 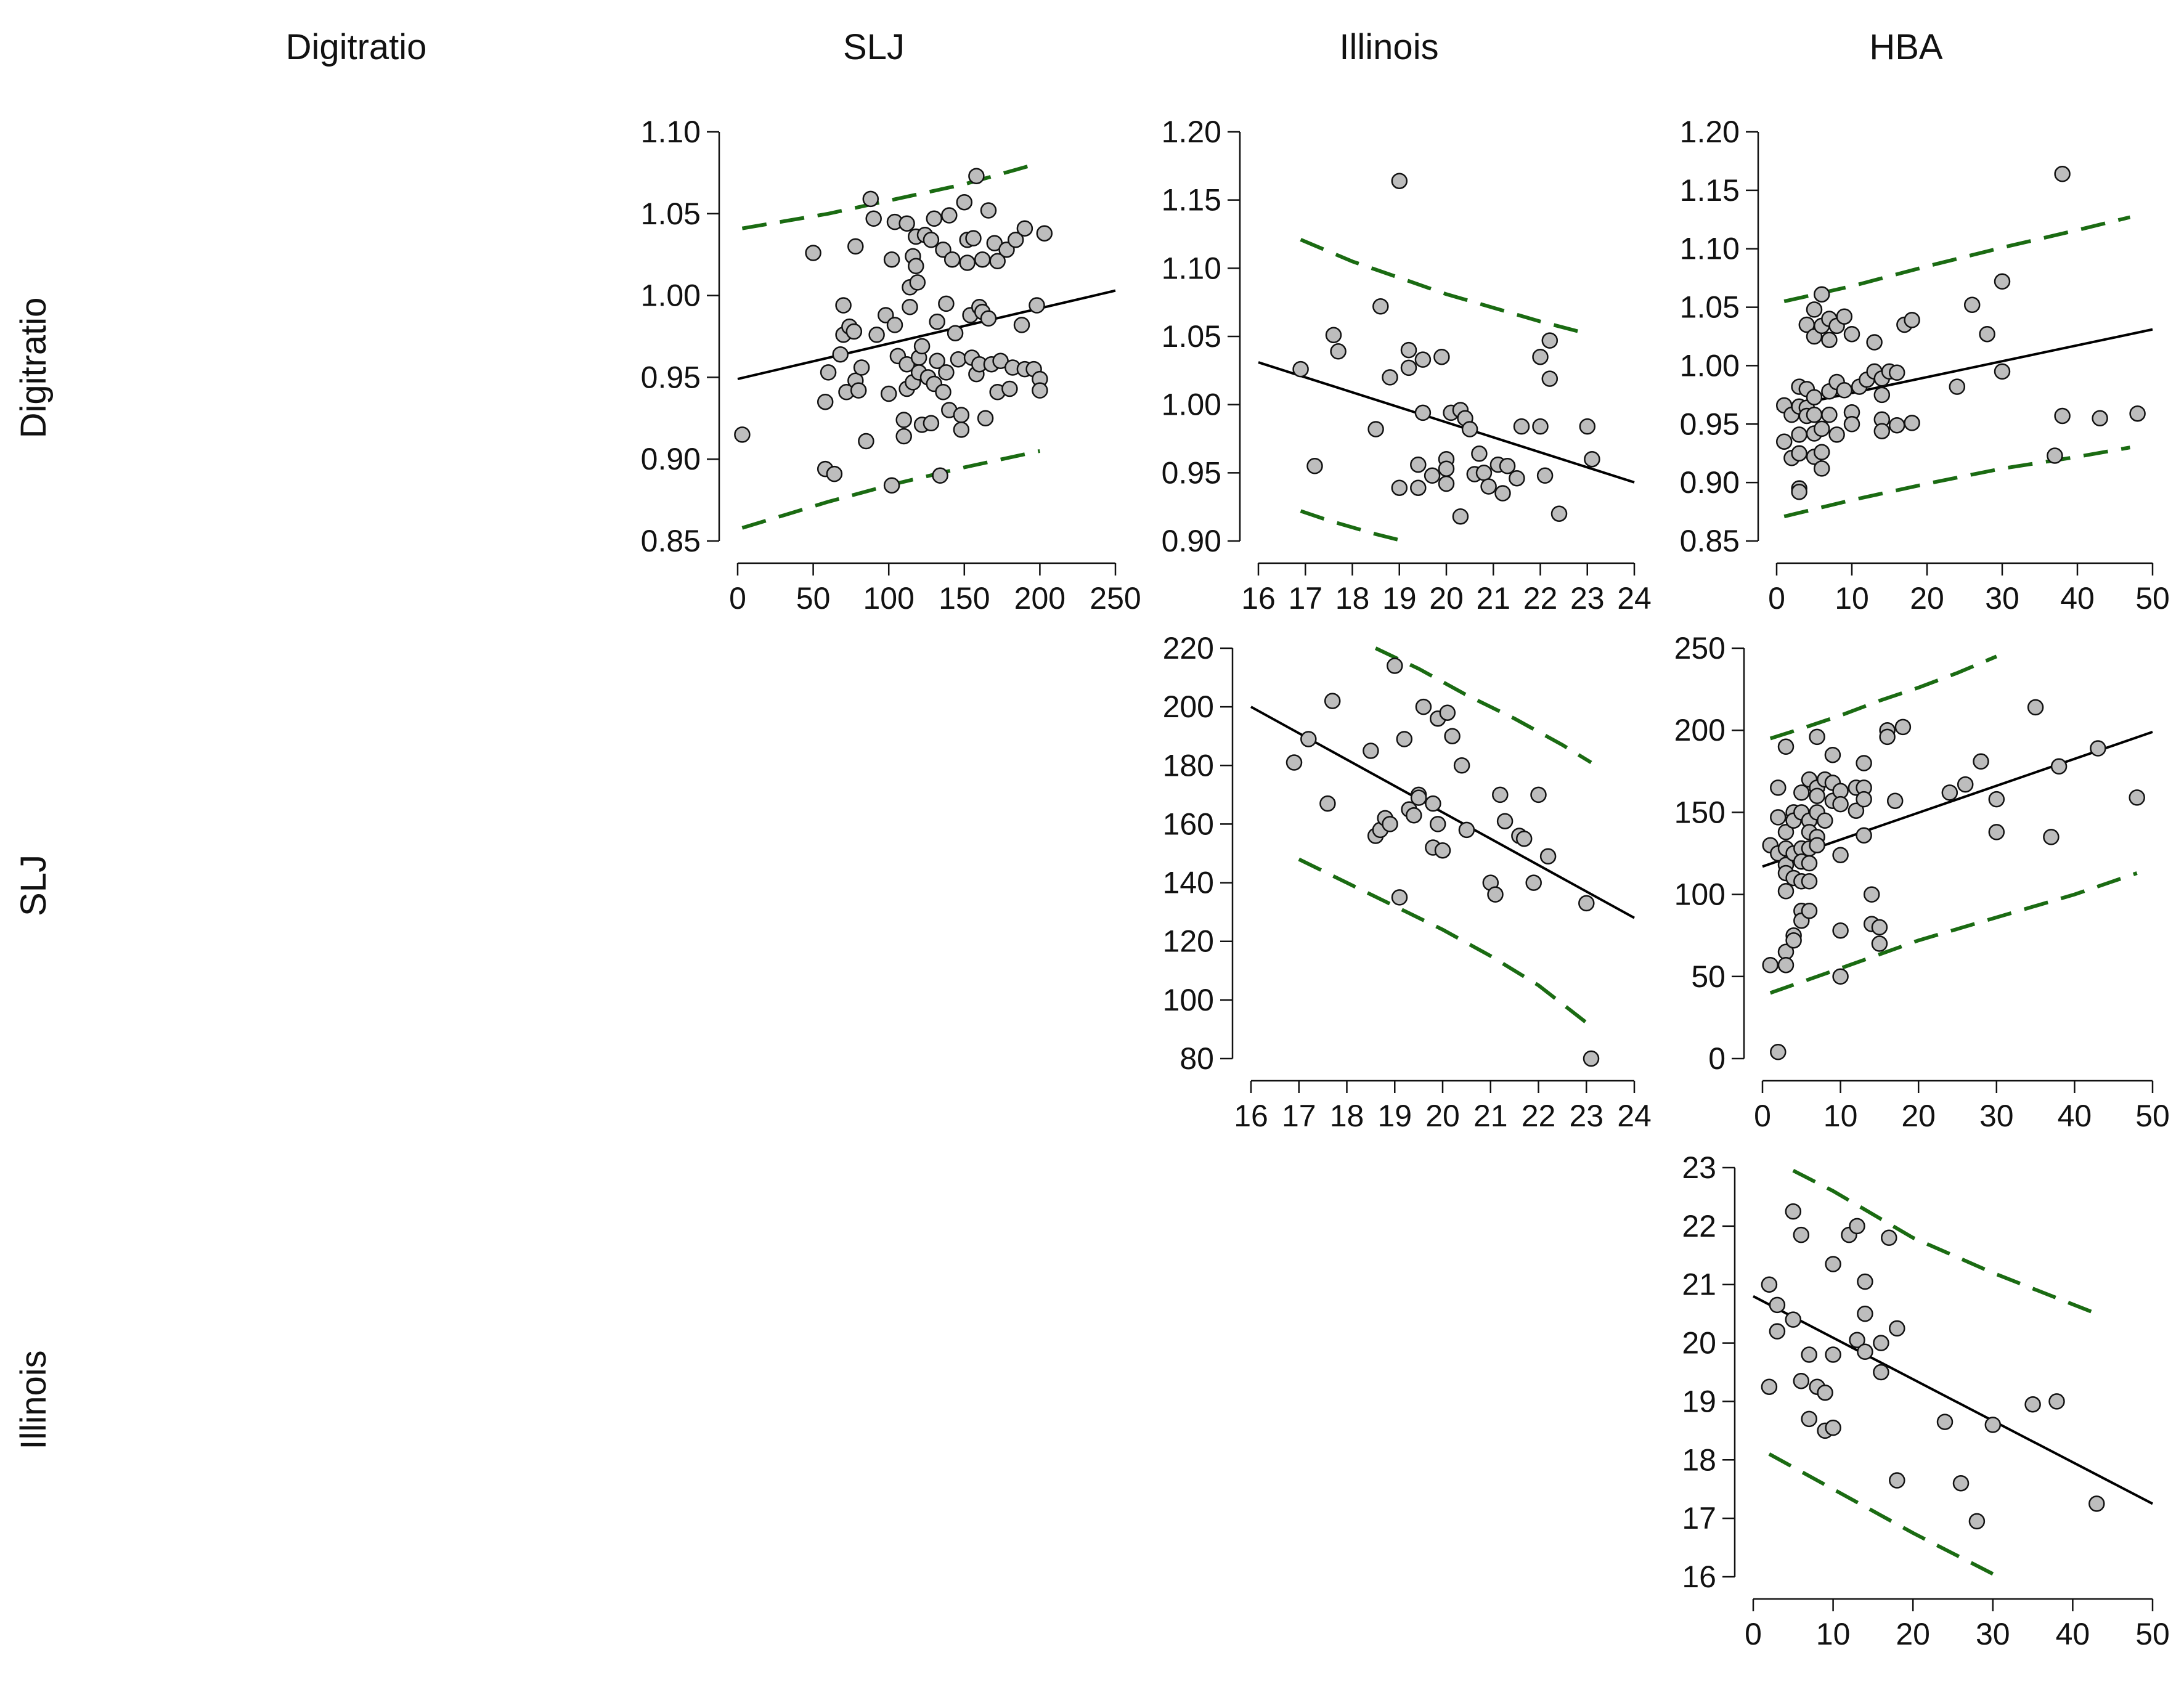 What do you see at coordinates (1188, 941) in the screenshot?
I see `y-tick-label: 120` at bounding box center [1188, 941].